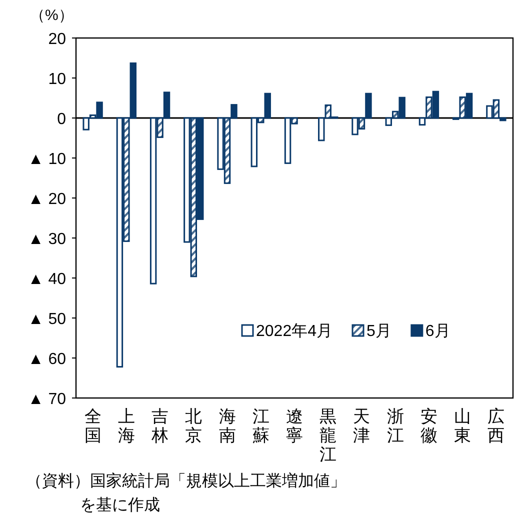 This screenshot has height=516, width=515. What do you see at coordinates (463, 426) in the screenshot?
I see `x-tick-label: 山東` at bounding box center [463, 426].